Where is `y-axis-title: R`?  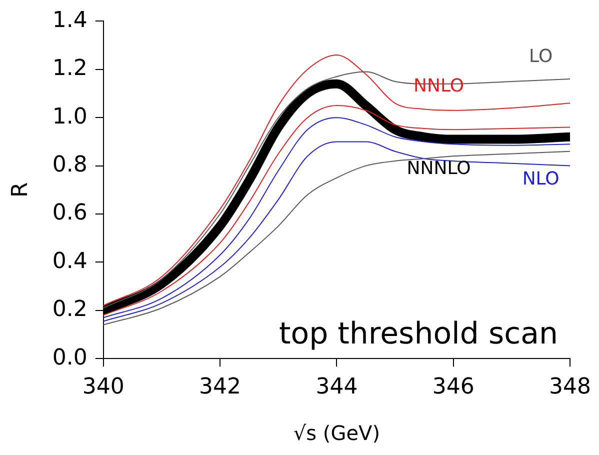
y-axis-title: R is located at coordinates (20, 190).